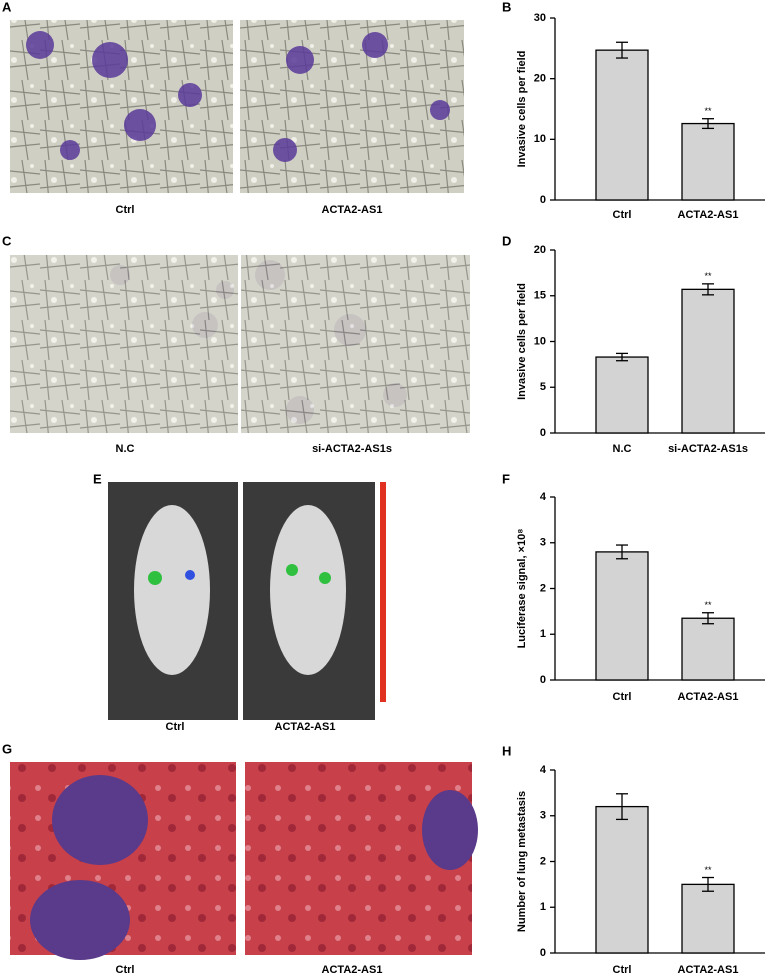  Describe the element at coordinates (540, 18) in the screenshot. I see `y-tick-label: 30` at that location.